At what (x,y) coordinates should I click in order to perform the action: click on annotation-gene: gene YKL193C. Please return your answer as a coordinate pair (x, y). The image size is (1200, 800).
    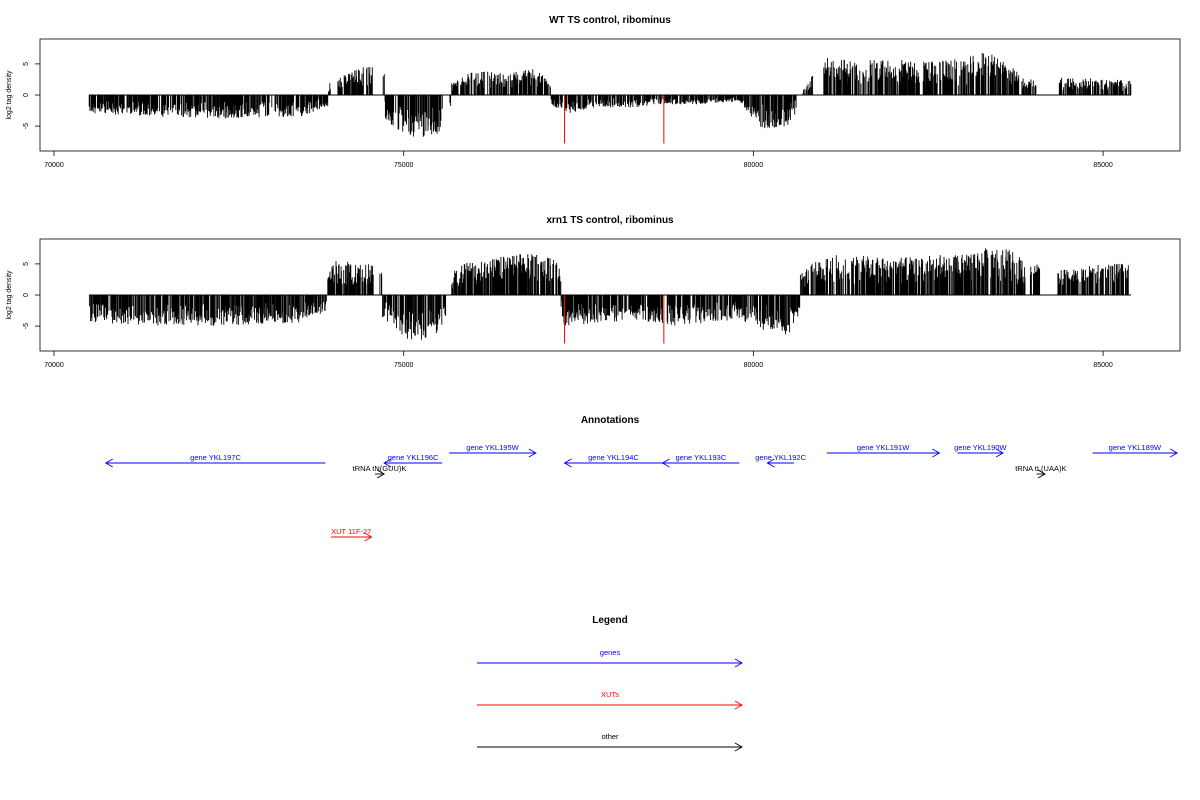
    Looking at the image, I should click on (700, 460).